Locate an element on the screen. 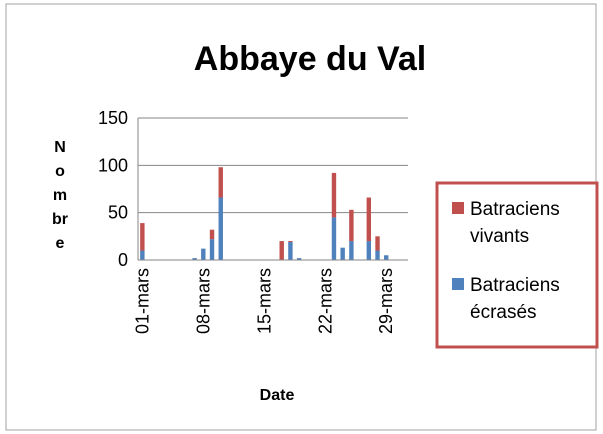 The width and height of the screenshot is (603, 434). legend-label: Batraciens écrasés is located at coordinates (515, 299).